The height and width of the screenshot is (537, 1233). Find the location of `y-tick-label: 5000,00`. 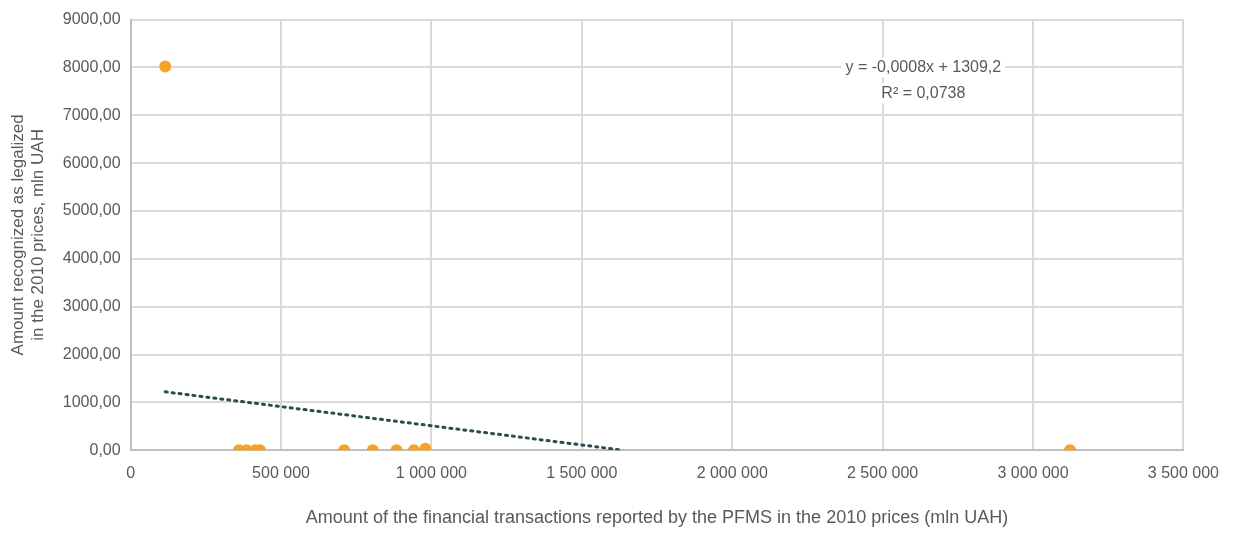

y-tick-label: 5000,00 is located at coordinates (91, 210).